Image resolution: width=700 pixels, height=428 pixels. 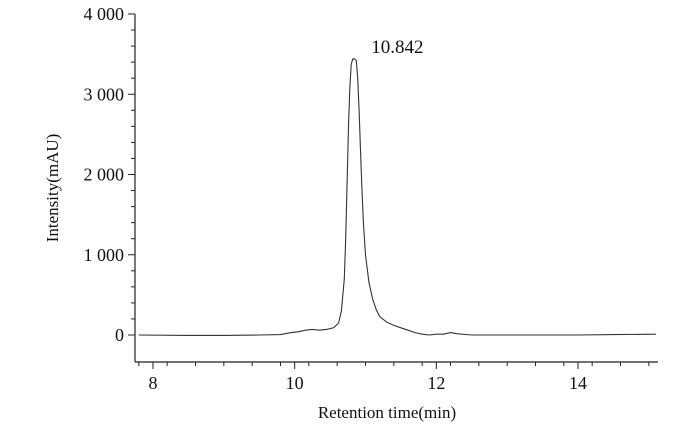 I want to click on x-tick-label: 14, so click(x=578, y=383).